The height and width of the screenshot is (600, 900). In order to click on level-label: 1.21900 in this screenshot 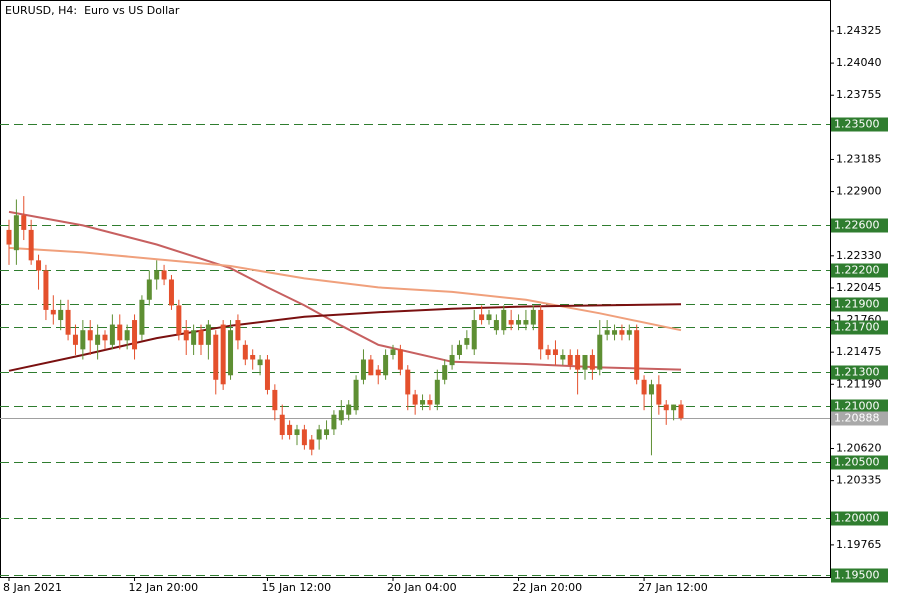, I will do `click(857, 304)`.